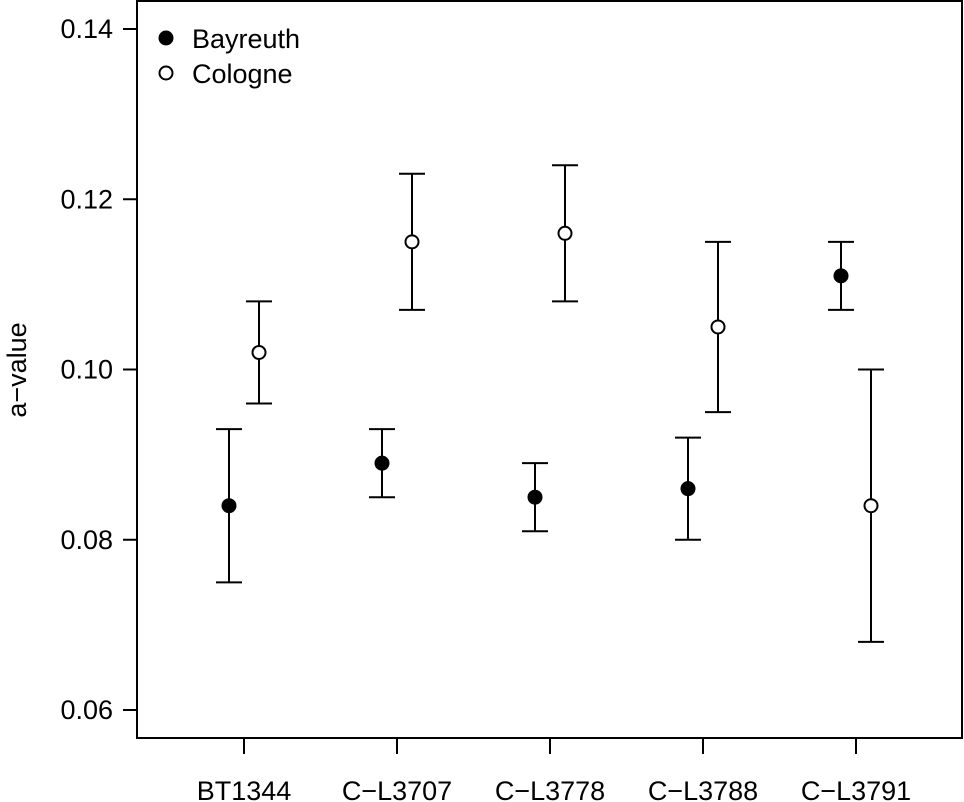 The height and width of the screenshot is (802, 964). I want to click on y-axis: 0.06 0.08 0.10 0.12 0.14, so click(98, 369).